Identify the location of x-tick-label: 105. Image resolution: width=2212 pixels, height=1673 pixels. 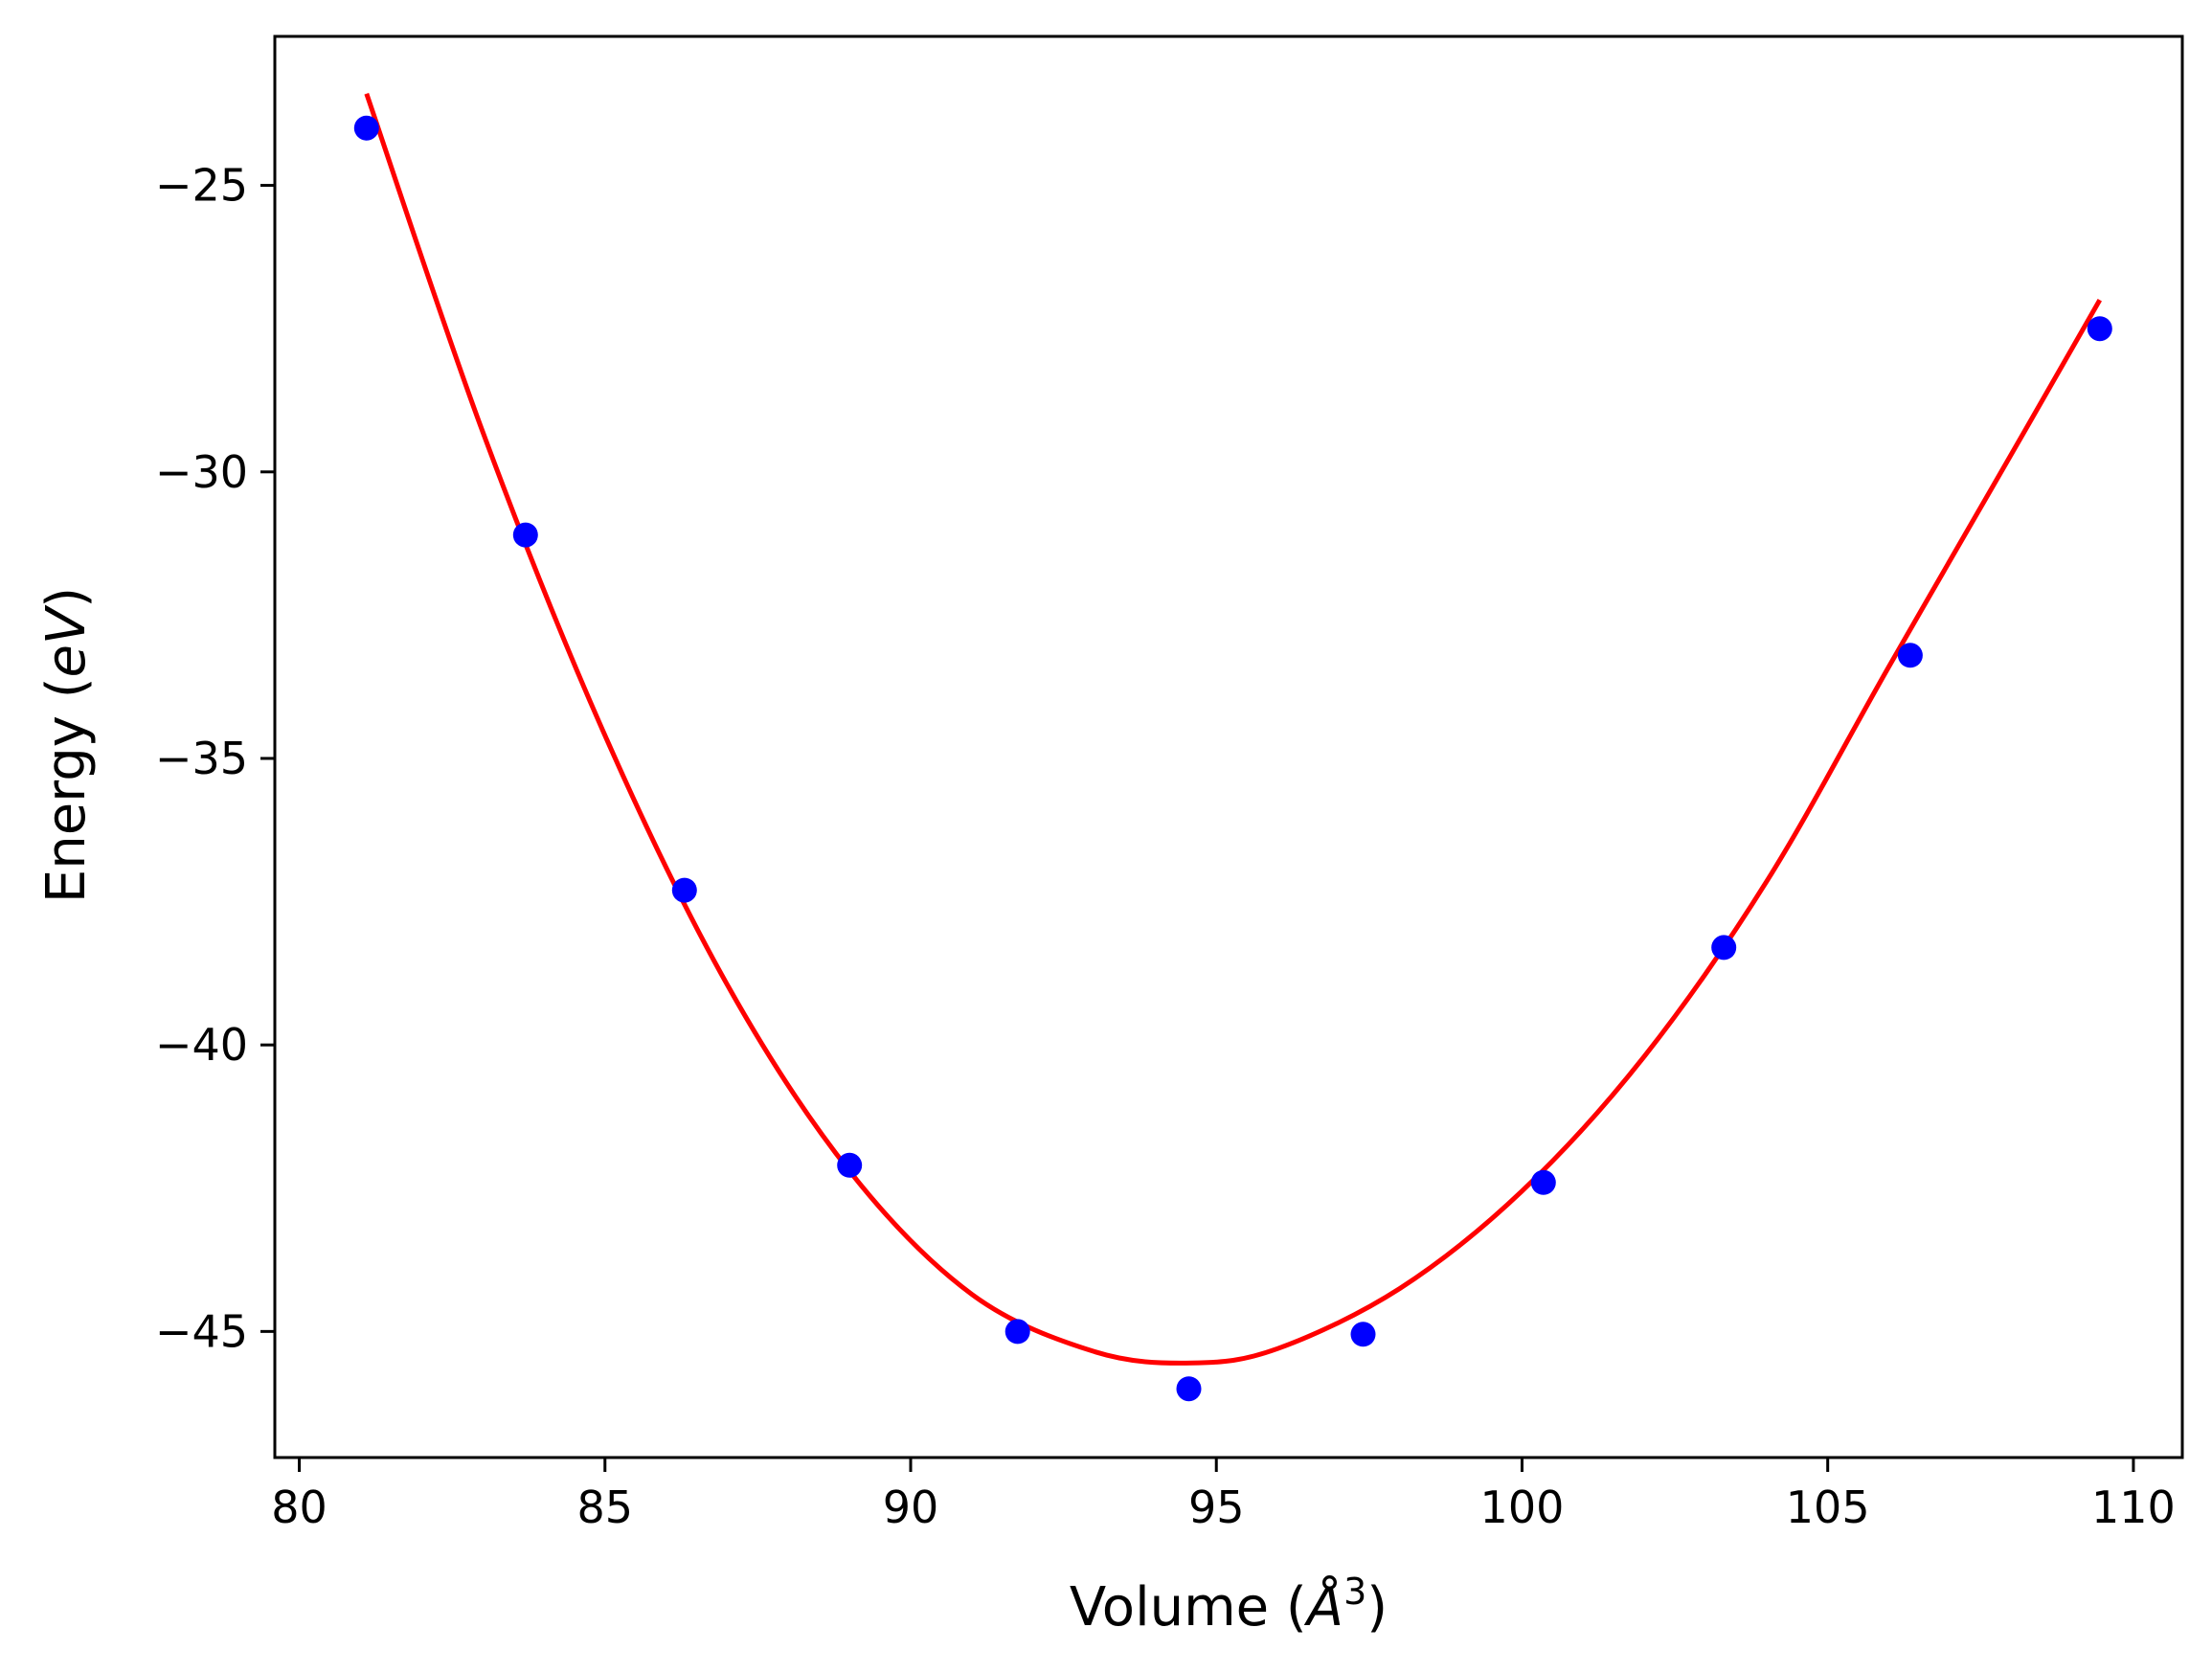
(1828, 1507).